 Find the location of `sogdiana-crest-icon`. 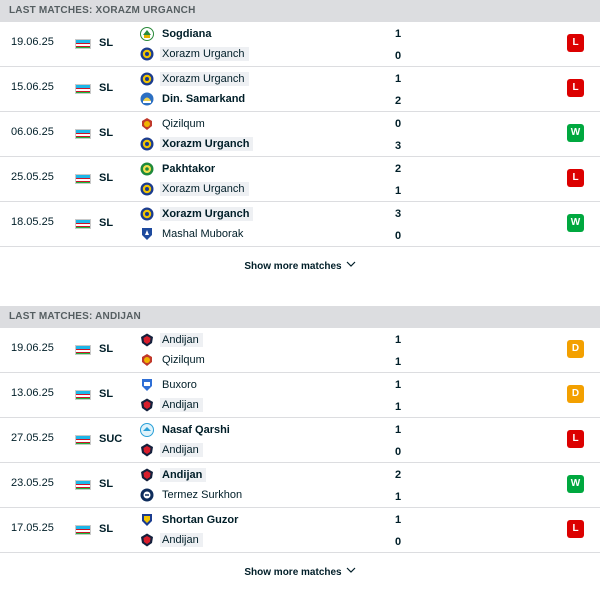

sogdiana-crest-icon is located at coordinates (147, 34).